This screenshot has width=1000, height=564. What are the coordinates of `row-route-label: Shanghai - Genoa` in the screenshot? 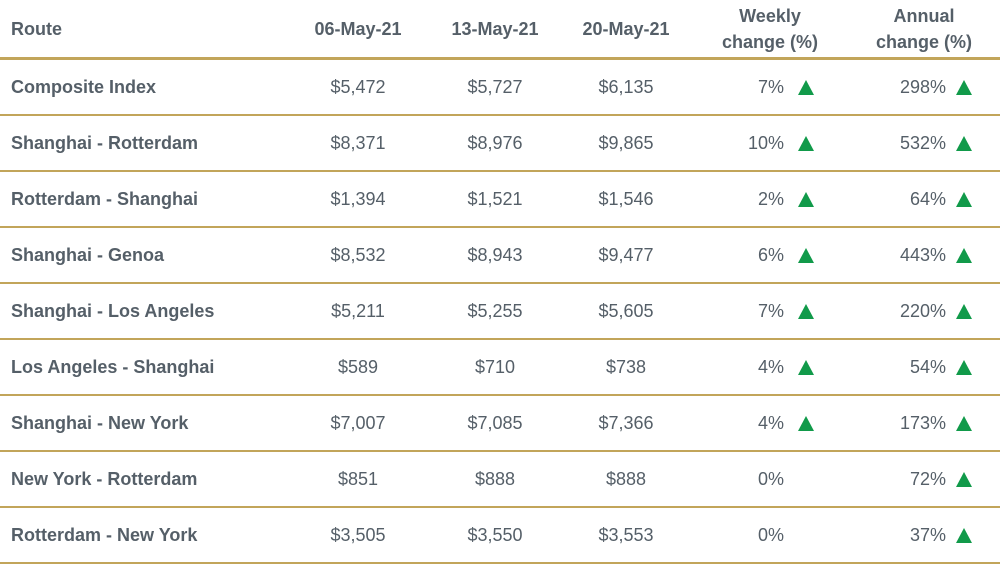 It's located at (88, 254).